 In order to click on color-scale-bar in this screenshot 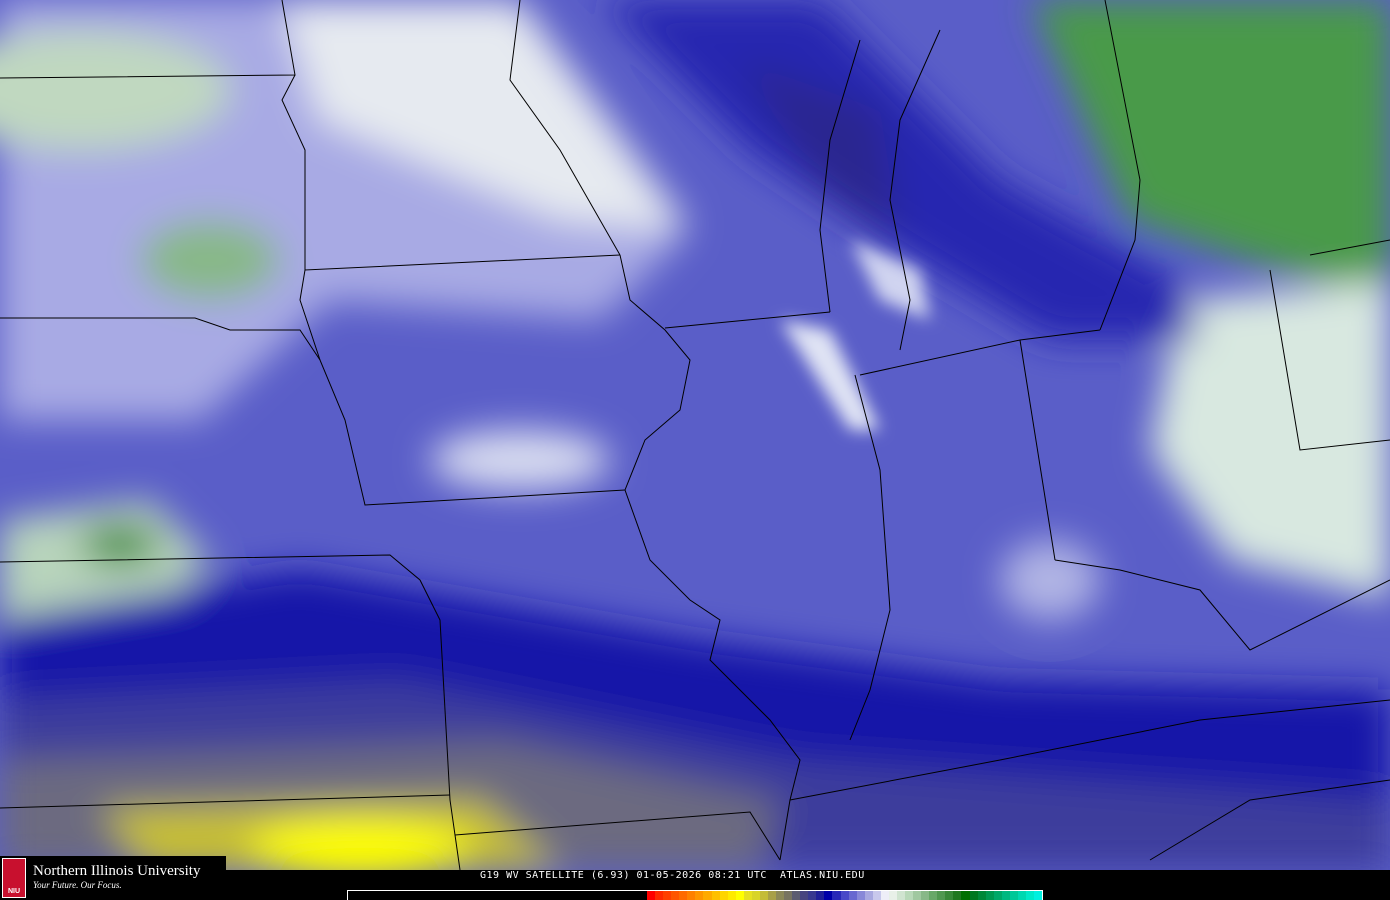, I will do `click(695, 895)`.